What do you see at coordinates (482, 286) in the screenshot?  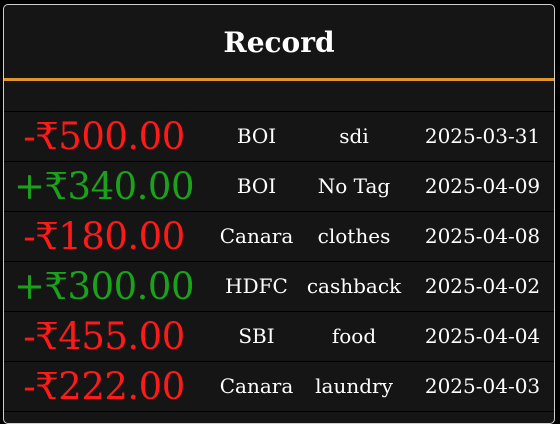 I see `record-date: 2025-04-02` at bounding box center [482, 286].